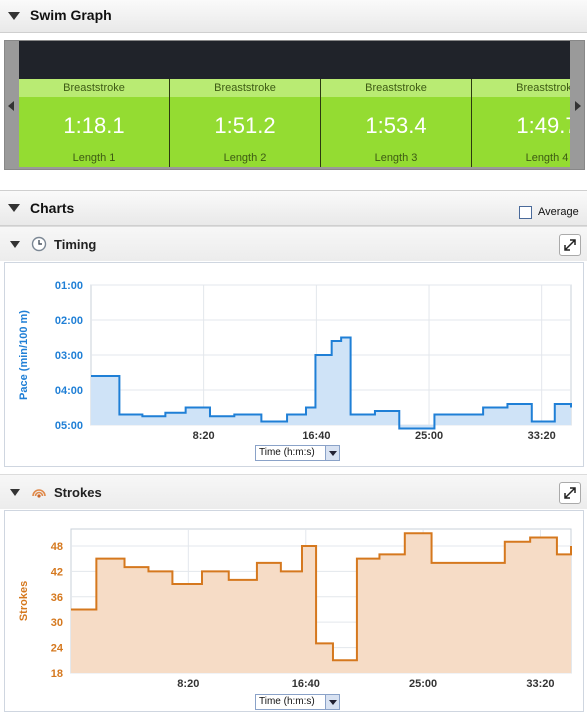 The height and width of the screenshot is (716, 587). Describe the element at coordinates (78, 492) in the screenshot. I see `strokes-title: Strokes` at that location.